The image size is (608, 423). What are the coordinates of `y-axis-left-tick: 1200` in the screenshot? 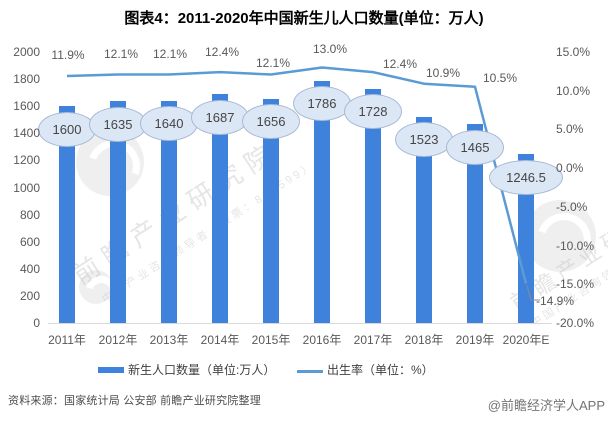 It's located at (26, 160).